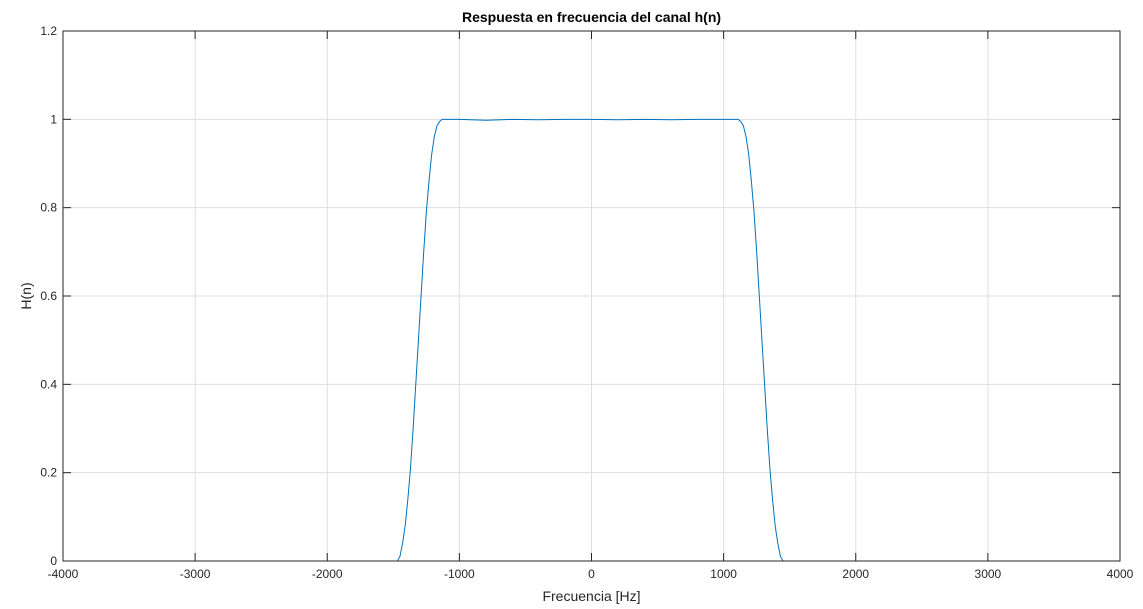  What do you see at coordinates (591, 17) in the screenshot?
I see `chart-title: Respuesta en frecuencia del canal h(n)` at bounding box center [591, 17].